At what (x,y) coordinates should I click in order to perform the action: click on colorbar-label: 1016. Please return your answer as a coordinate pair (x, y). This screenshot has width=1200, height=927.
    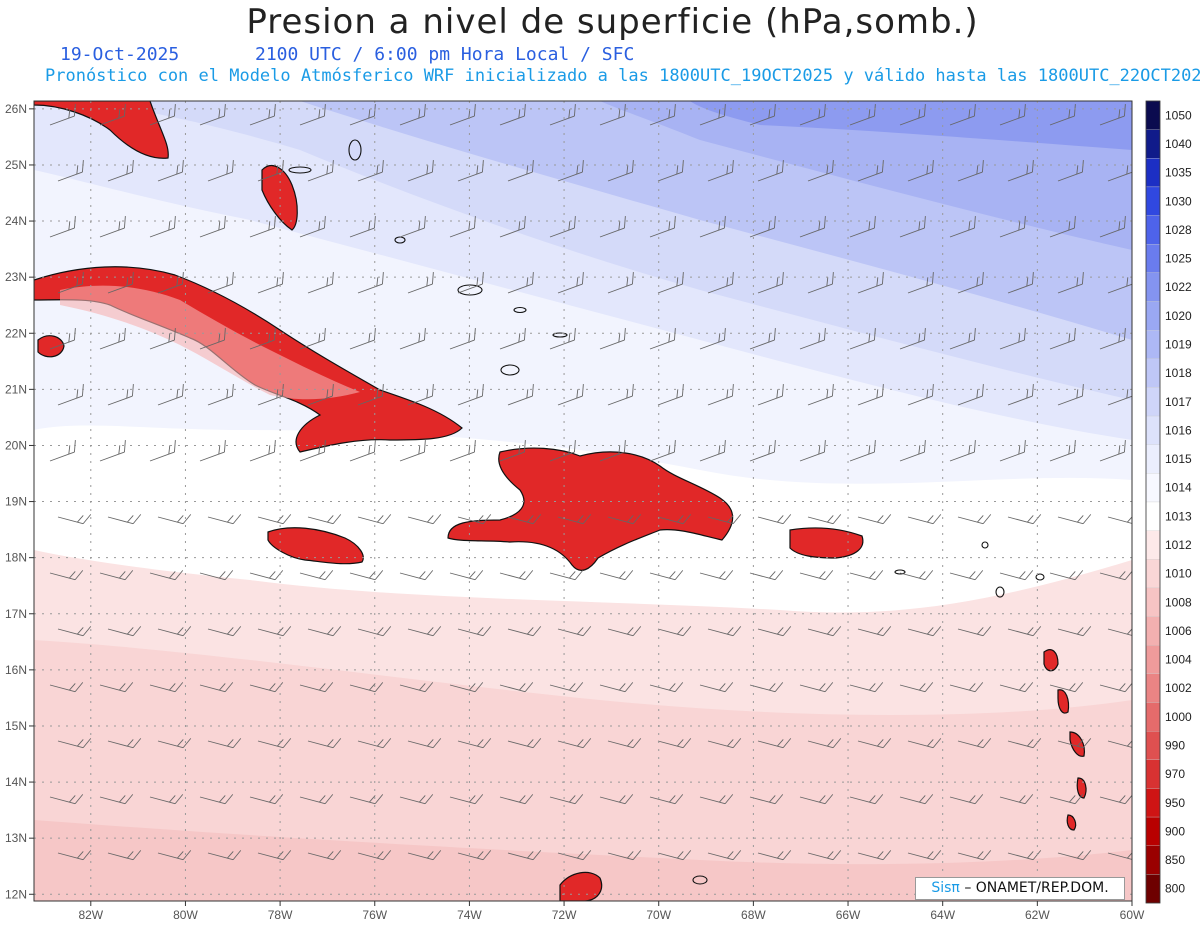
    Looking at the image, I should click on (1178, 430).